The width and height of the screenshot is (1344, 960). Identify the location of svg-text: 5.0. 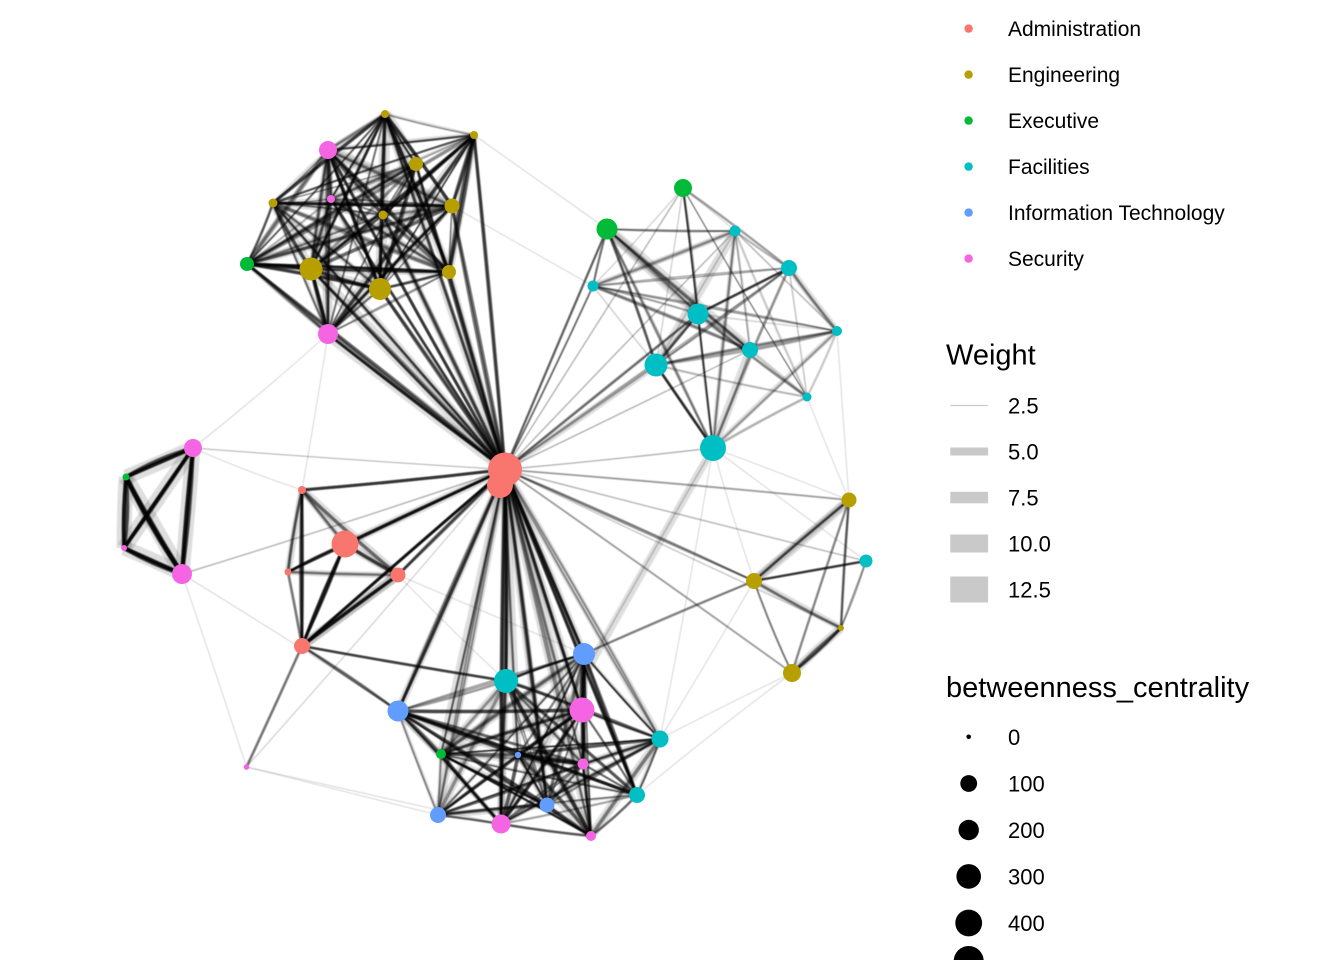
(1023, 452).